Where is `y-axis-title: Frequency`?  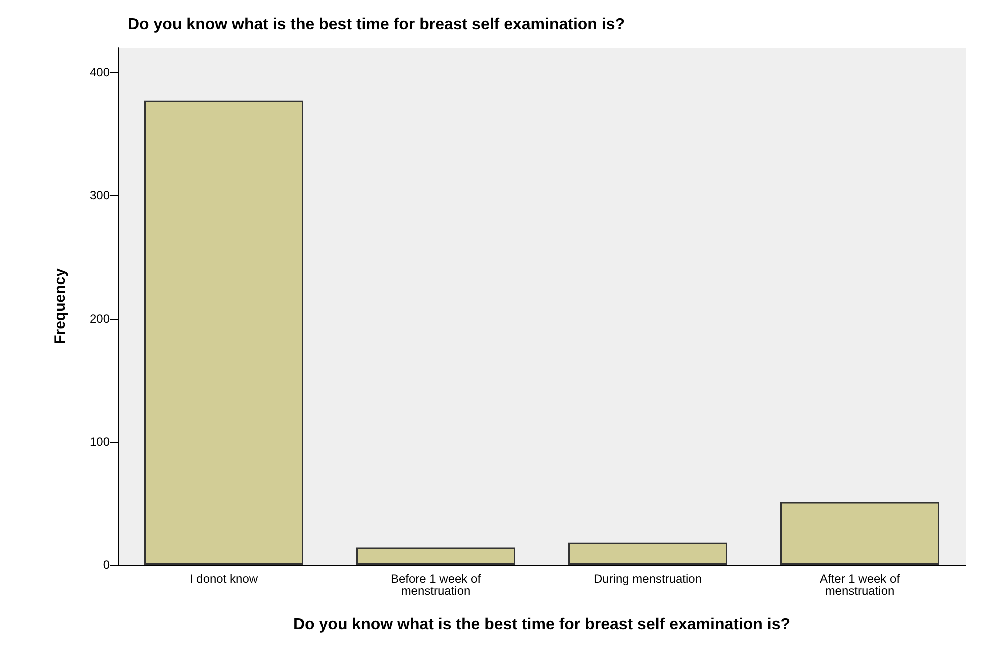 y-axis-title: Frequency is located at coordinates (60, 306).